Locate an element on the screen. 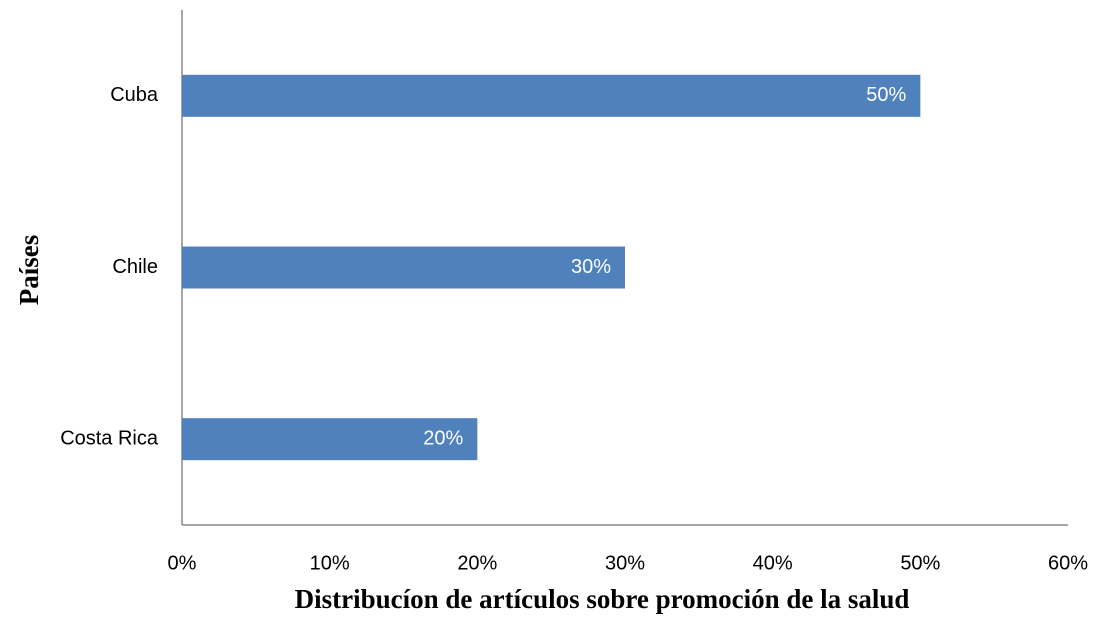 The width and height of the screenshot is (1094, 619). x-tick-label: 50% is located at coordinates (920, 563).